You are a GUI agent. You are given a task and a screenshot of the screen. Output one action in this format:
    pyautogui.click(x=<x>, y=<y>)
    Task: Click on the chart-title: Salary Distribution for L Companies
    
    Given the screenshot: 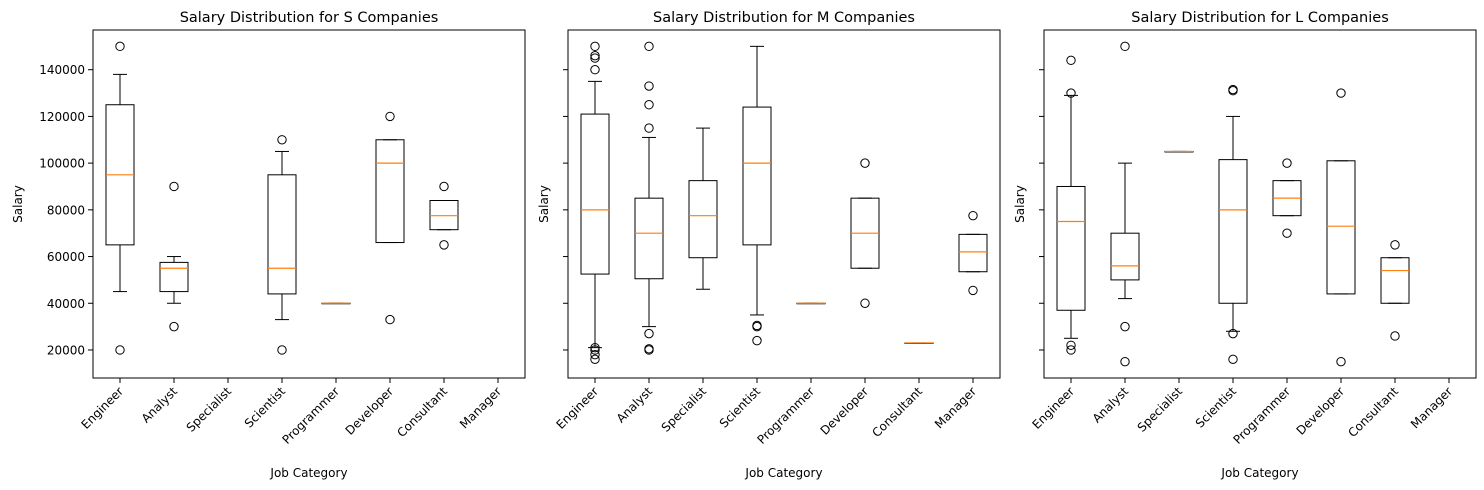 What is the action you would take?
    pyautogui.click(x=1260, y=18)
    